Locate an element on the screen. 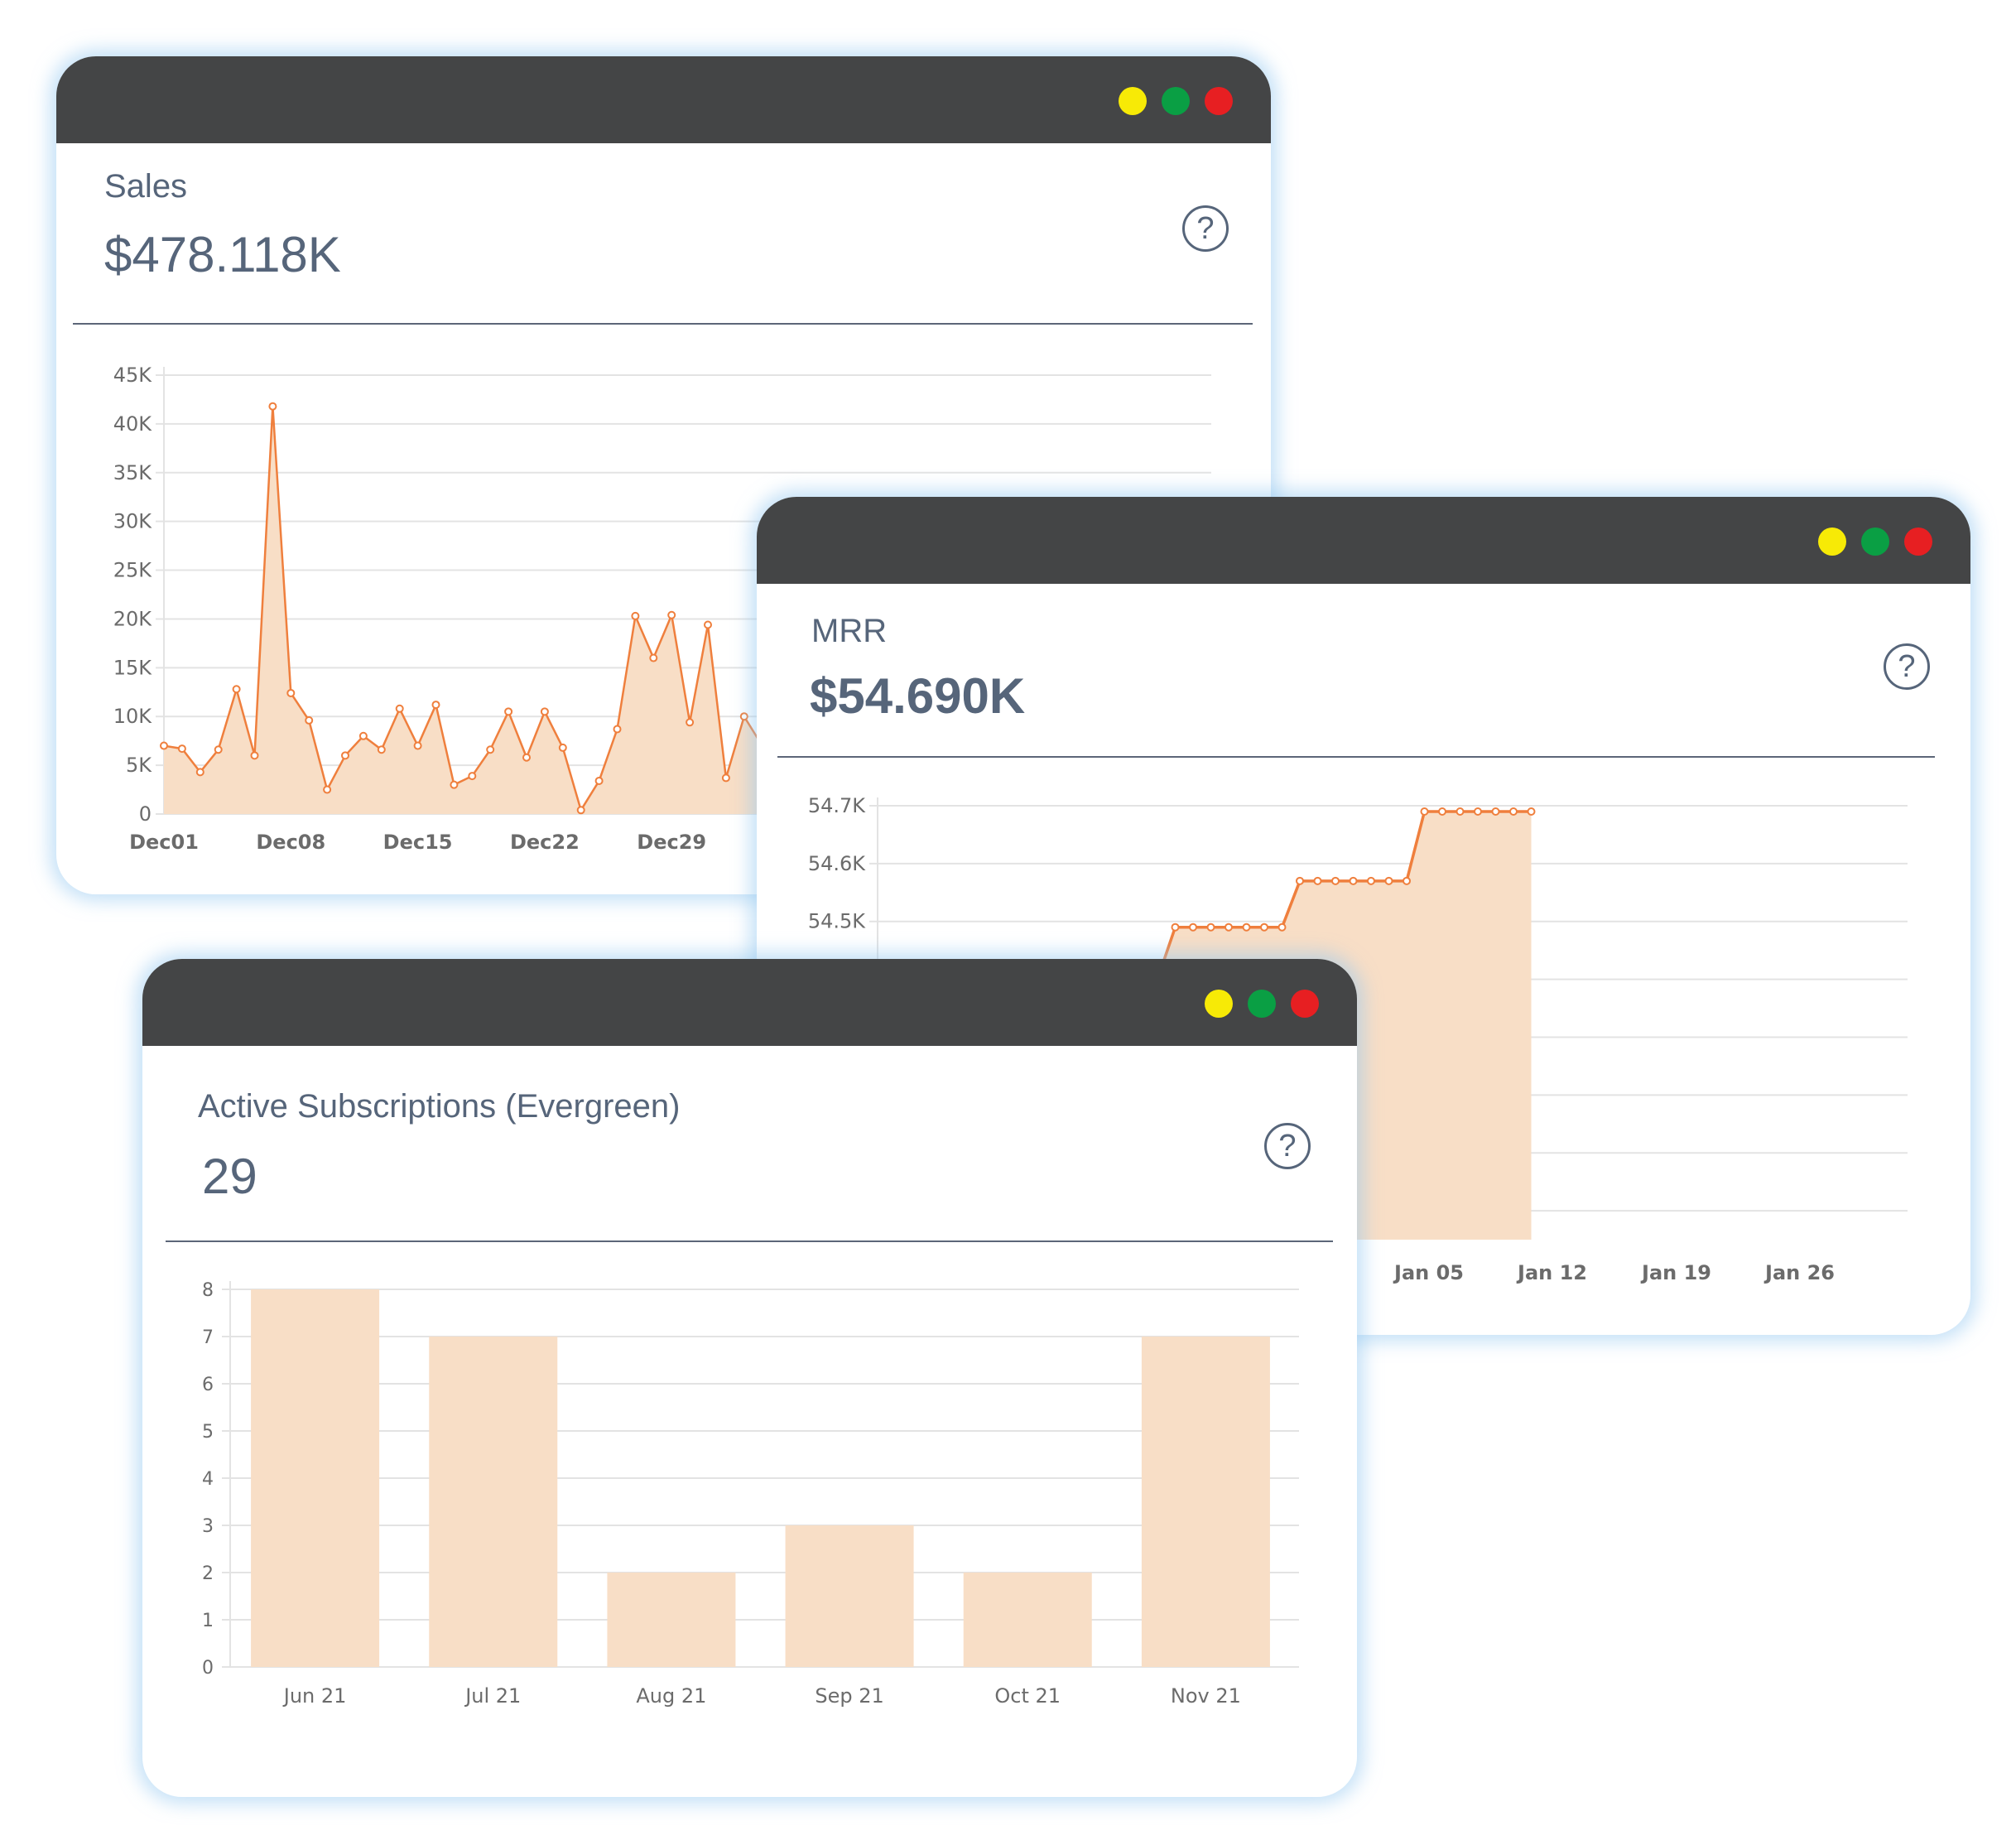 This screenshot has width=2016, height=1845. y-tick-label: 5K is located at coordinates (139, 765).